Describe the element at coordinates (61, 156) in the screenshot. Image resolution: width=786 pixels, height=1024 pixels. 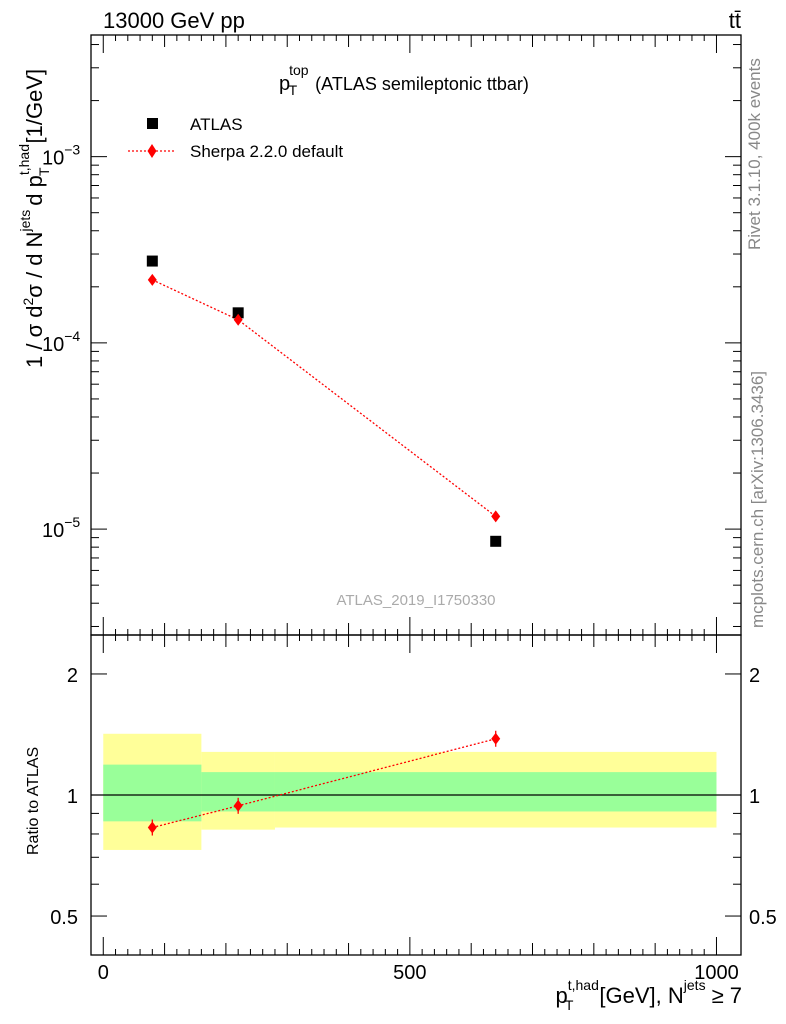
I see `main-y-tick-label: 10⁻³` at that location.